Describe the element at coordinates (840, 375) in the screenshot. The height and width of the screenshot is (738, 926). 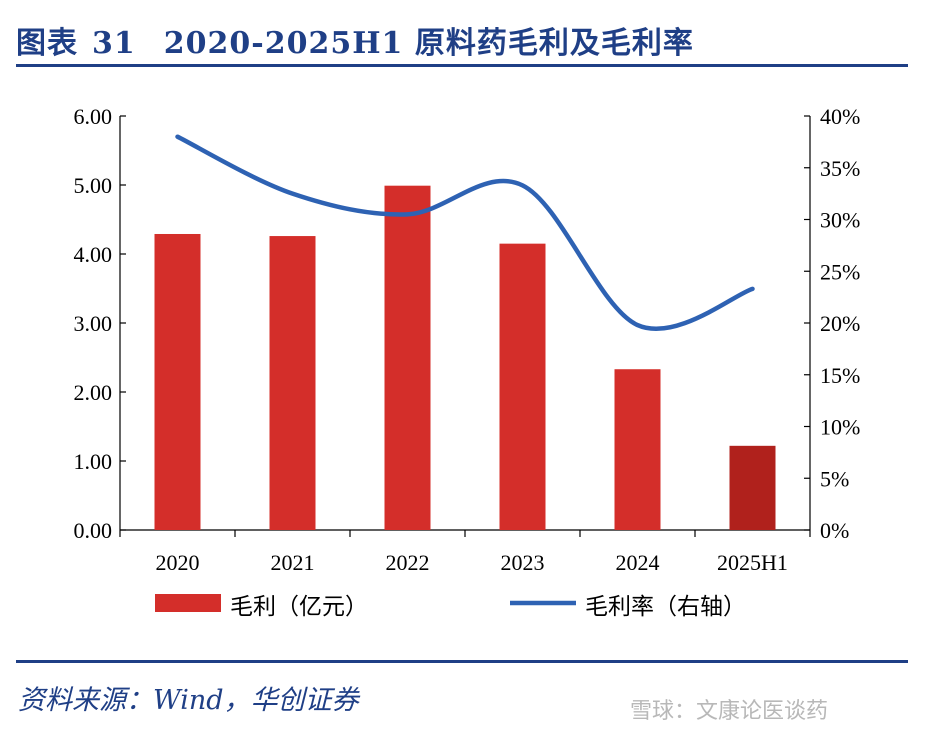
I see `y-right-tick-label: 15%` at that location.